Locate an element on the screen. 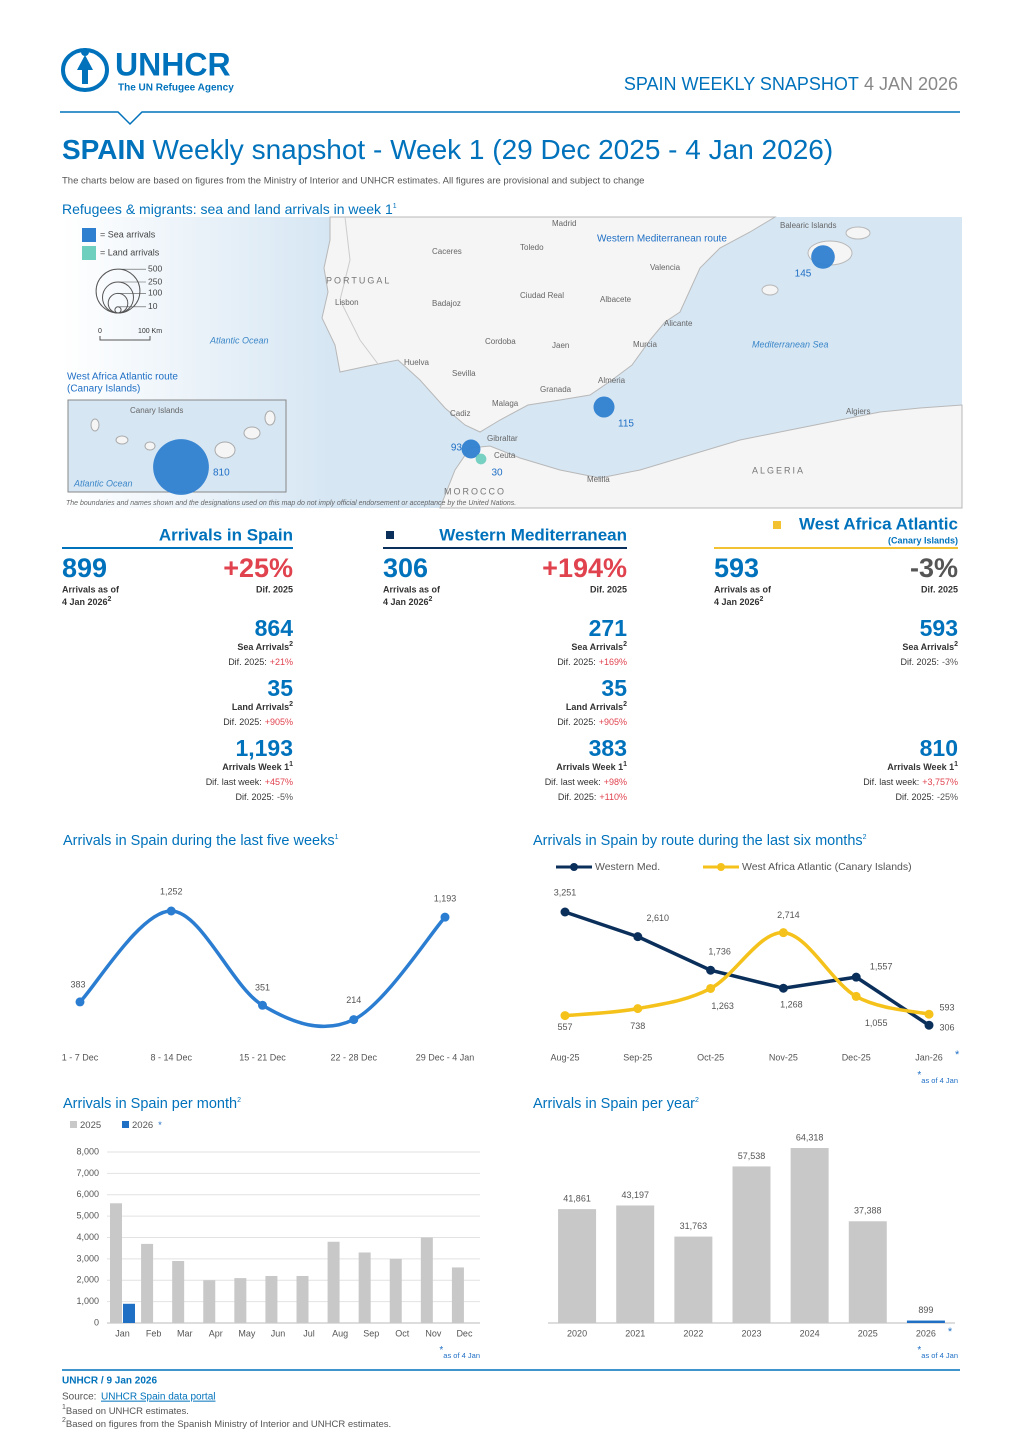  source-link: UNHCR Spain data portal is located at coordinates (158, 1397).